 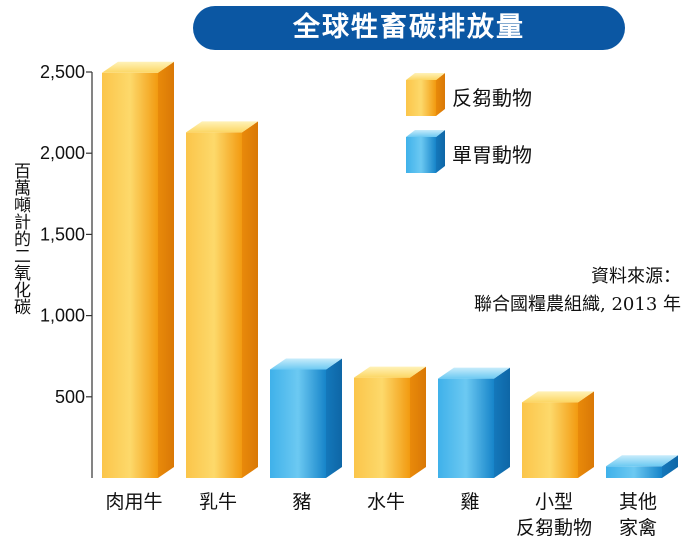 I want to click on legend-label: 單胃動物, so click(x=492, y=155).